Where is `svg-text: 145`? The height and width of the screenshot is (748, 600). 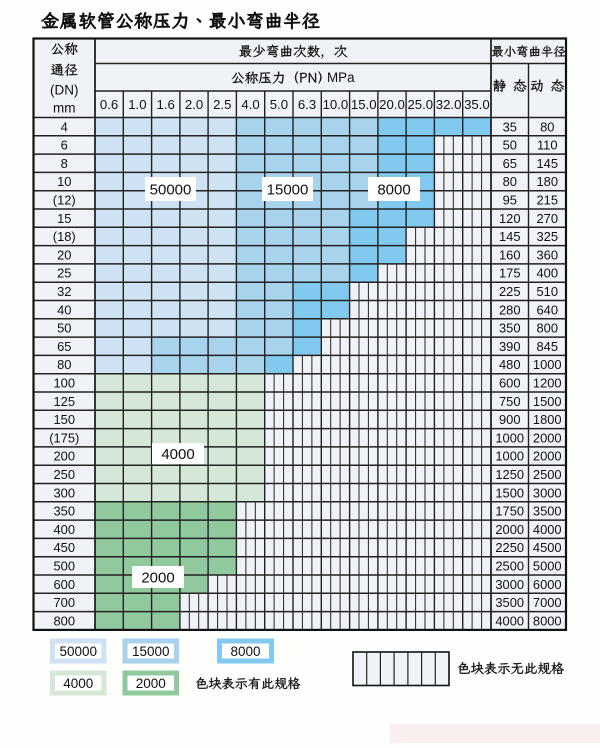
svg-text: 145 is located at coordinates (547, 163).